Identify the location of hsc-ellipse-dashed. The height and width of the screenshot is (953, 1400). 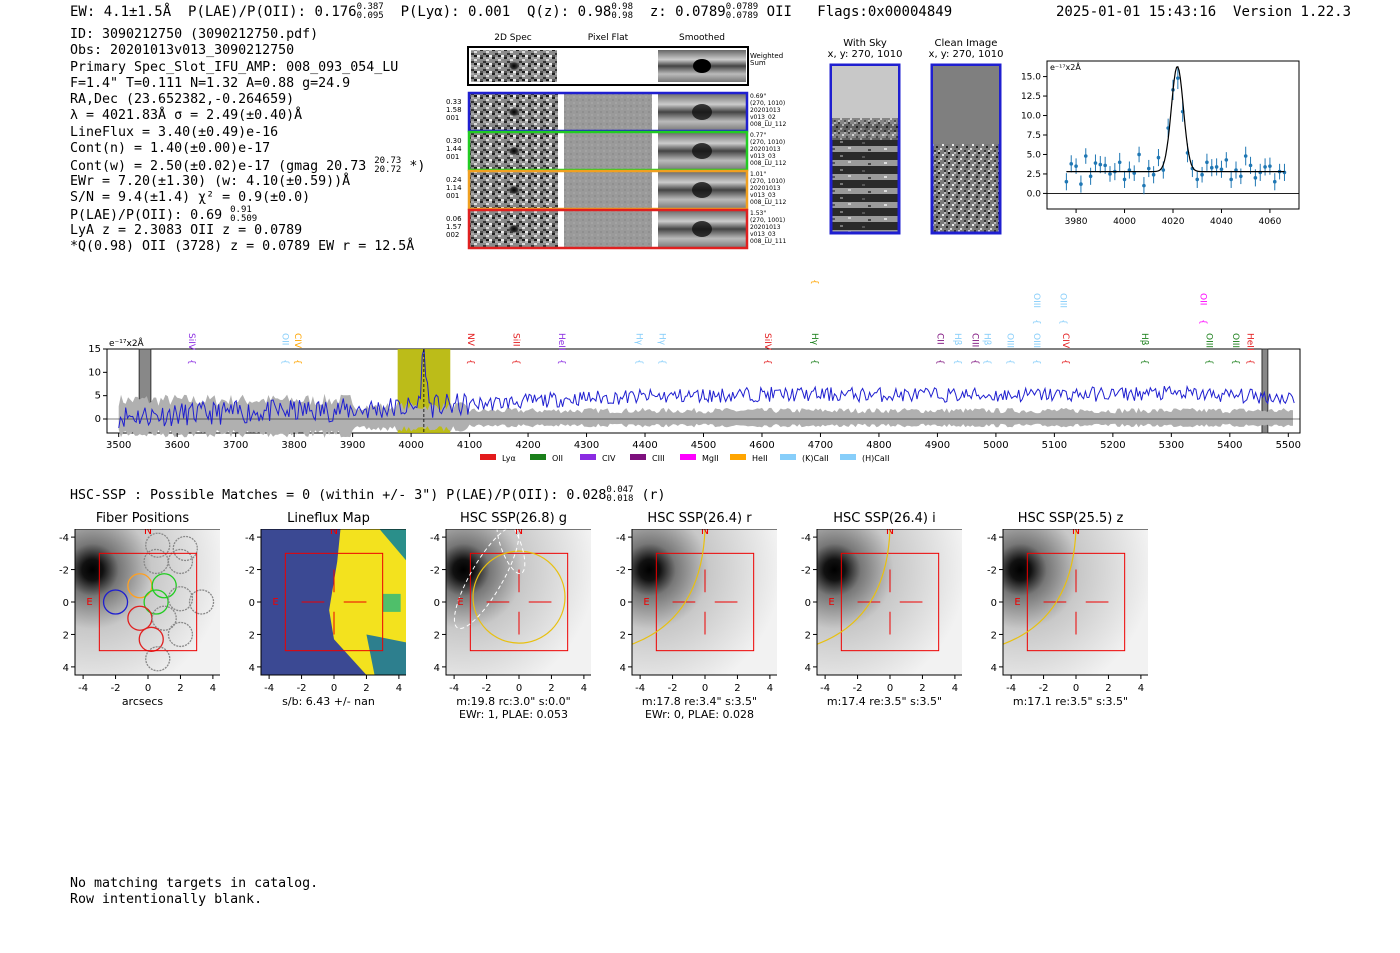
(511, 552).